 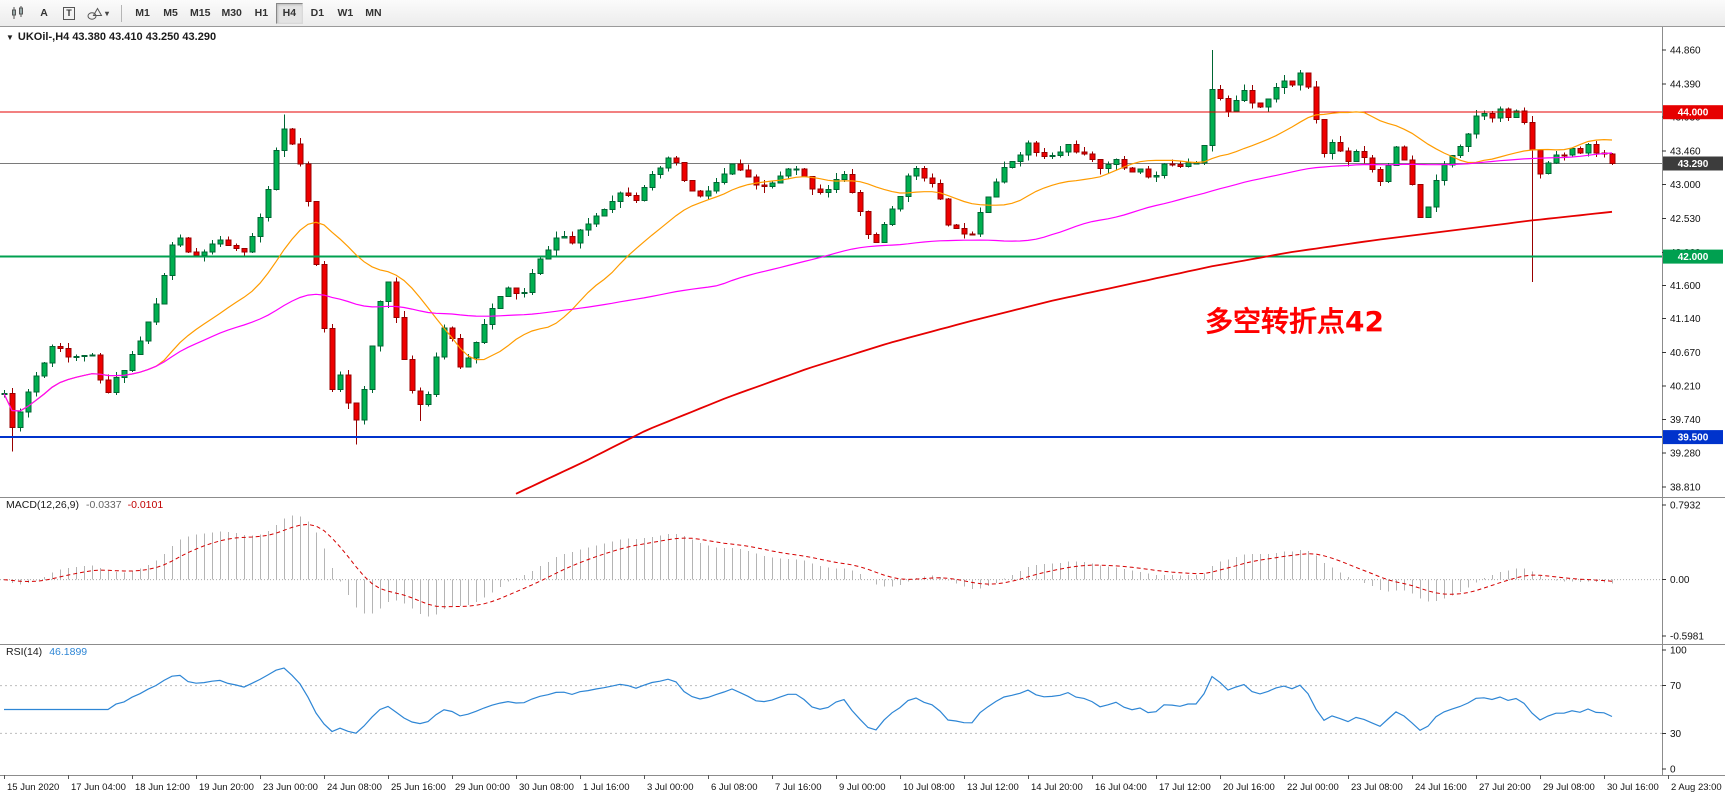 What do you see at coordinates (1685, 506) in the screenshot?
I see `macd-axis-label: 0.7932` at bounding box center [1685, 506].